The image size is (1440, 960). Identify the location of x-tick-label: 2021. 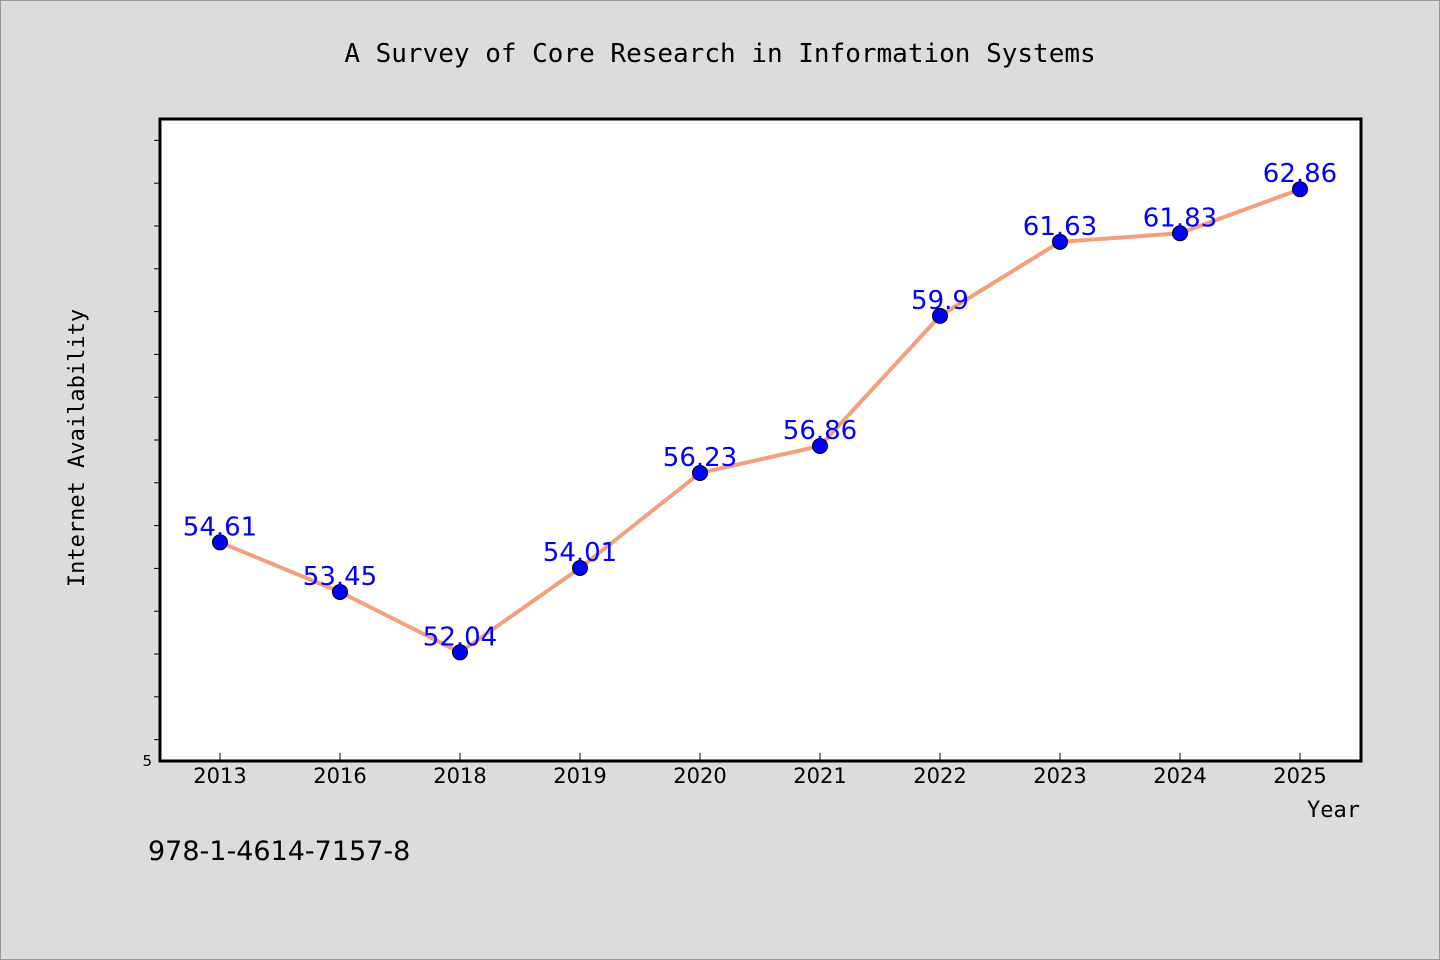
(819, 776).